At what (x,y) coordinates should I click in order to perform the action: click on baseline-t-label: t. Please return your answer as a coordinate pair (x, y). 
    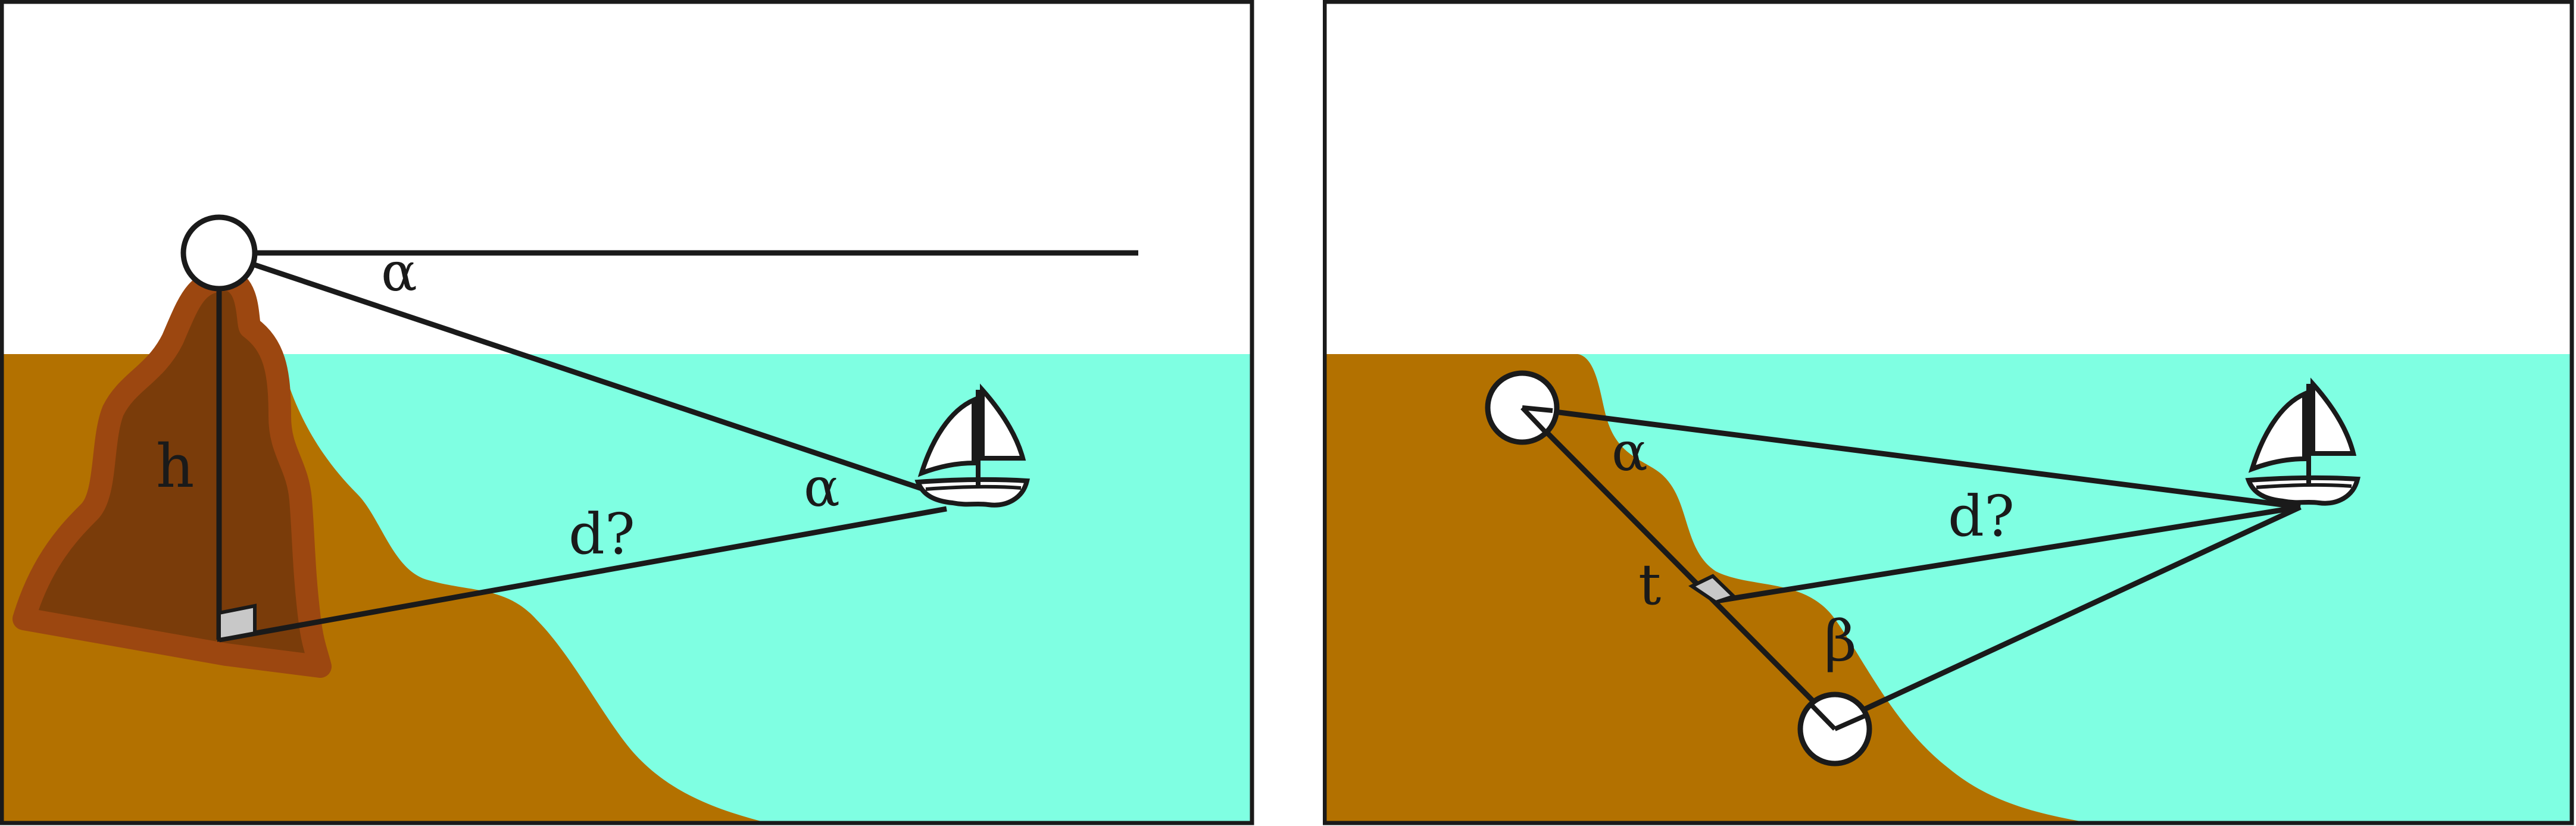
    Looking at the image, I should click on (1649, 585).